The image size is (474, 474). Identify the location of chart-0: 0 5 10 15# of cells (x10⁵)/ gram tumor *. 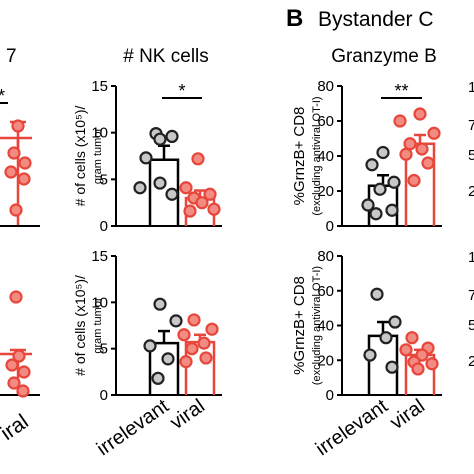
(147, 156).